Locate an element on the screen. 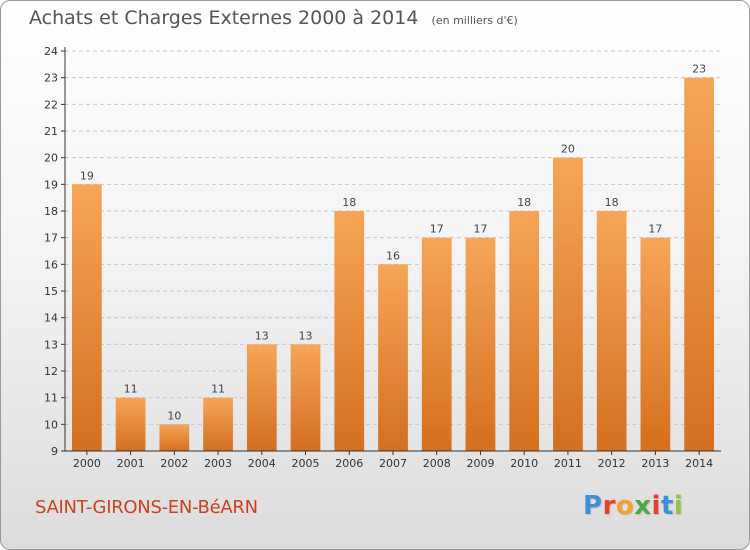  chart-title: Achats et Charges Externes 2000 à 2014 is located at coordinates (224, 18).